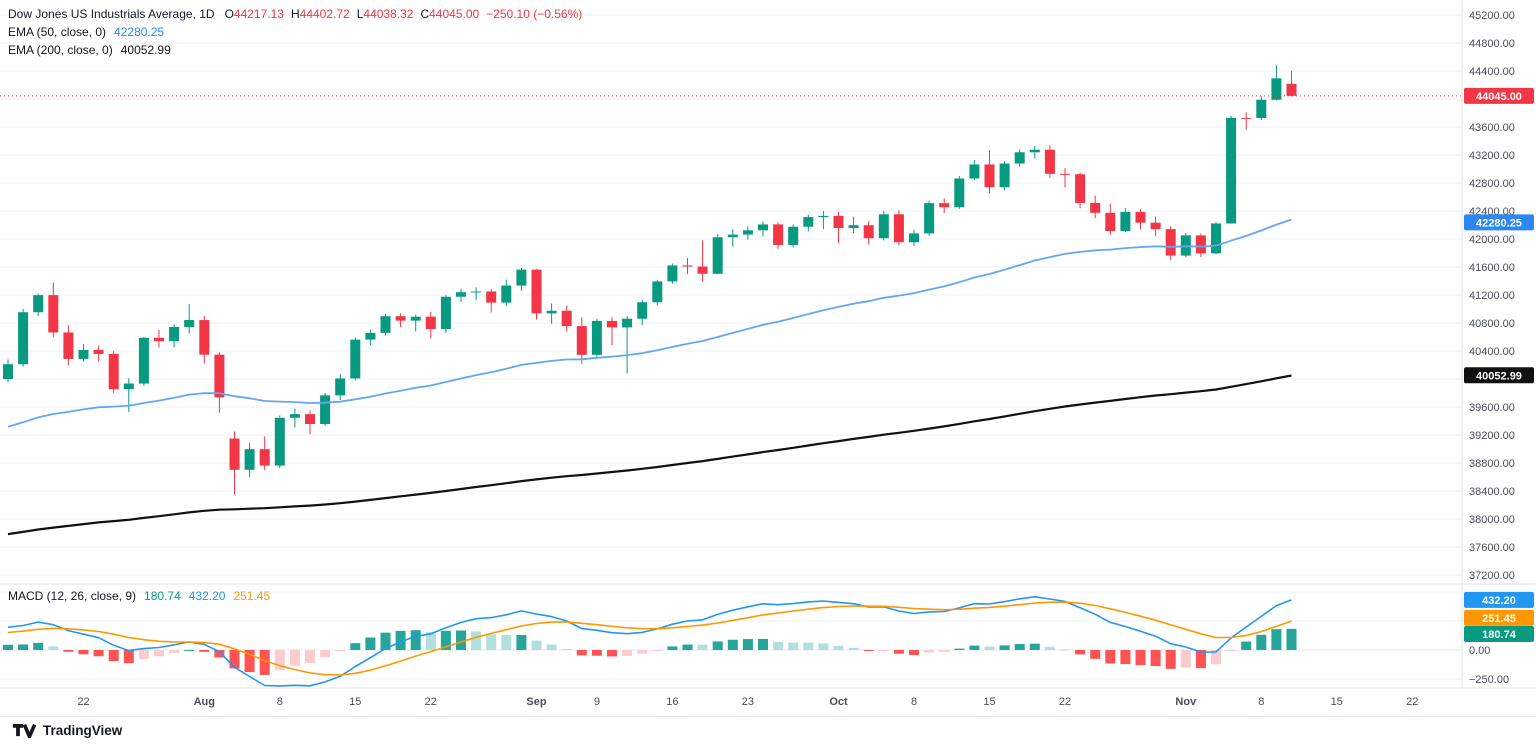 This screenshot has height=744, width=1536. What do you see at coordinates (60, 50) in the screenshot?
I see `ema200-label: EMA (200, close, 0)` at bounding box center [60, 50].